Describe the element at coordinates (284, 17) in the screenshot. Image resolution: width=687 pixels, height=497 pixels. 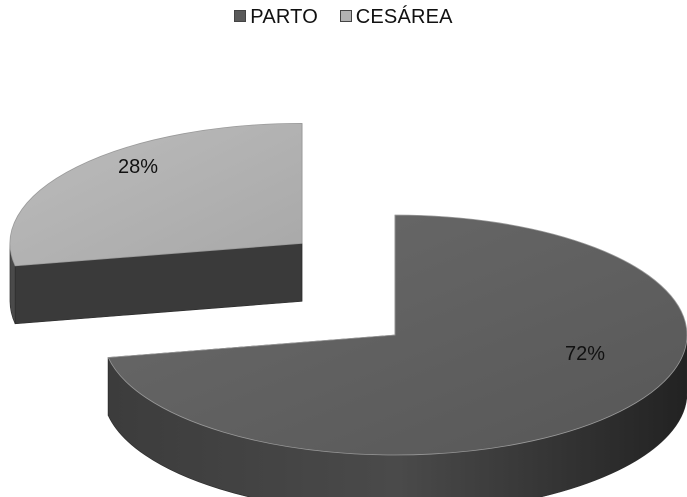
I see `legend-label-parto: PARTO` at that location.